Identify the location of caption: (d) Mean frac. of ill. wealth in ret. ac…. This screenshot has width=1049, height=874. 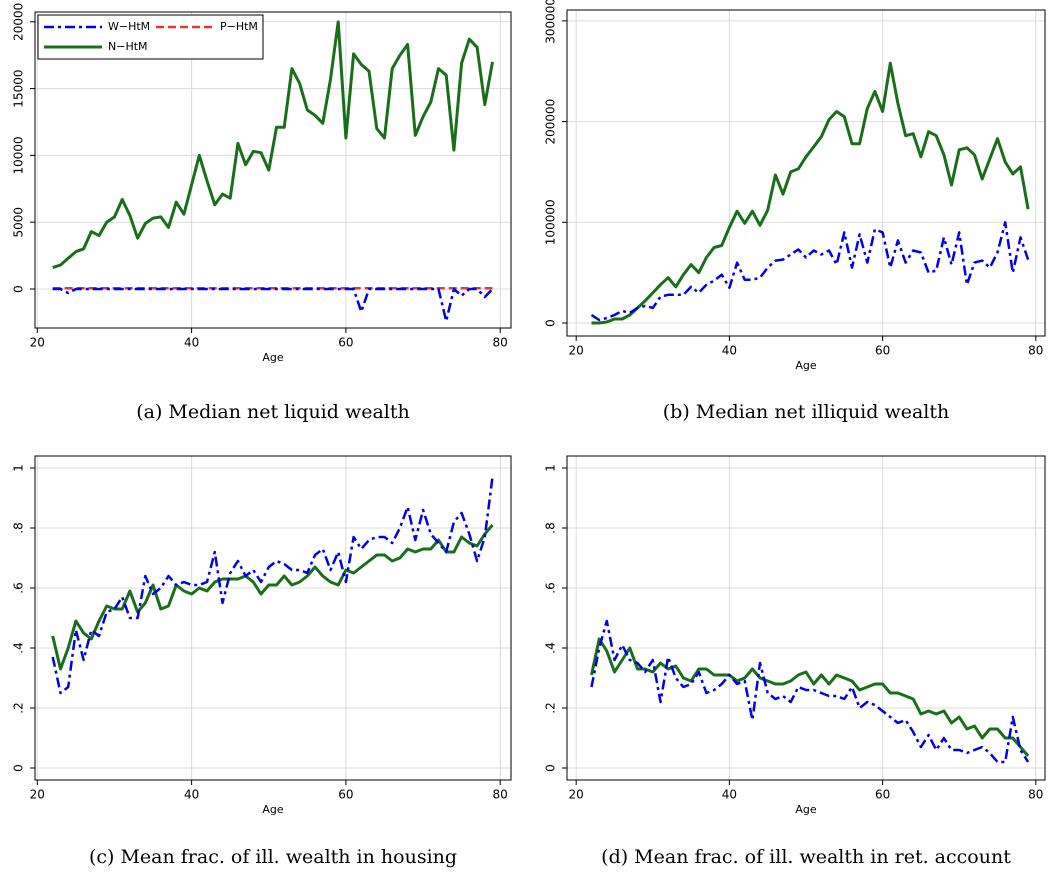
(806, 857).